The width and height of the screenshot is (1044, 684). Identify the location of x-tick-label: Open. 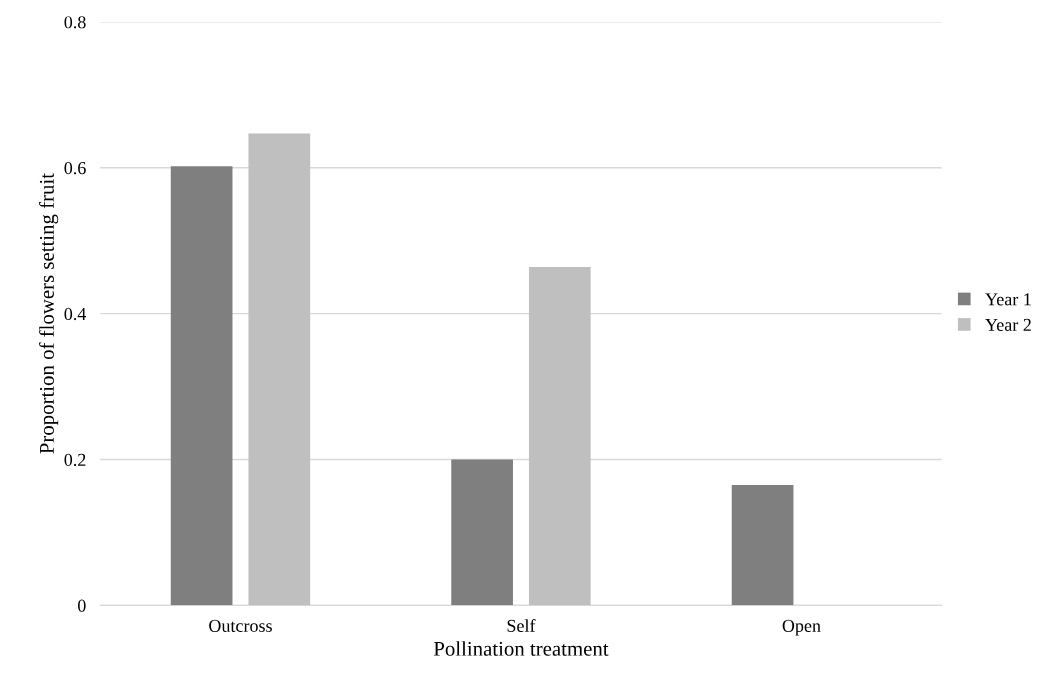
(801, 627).